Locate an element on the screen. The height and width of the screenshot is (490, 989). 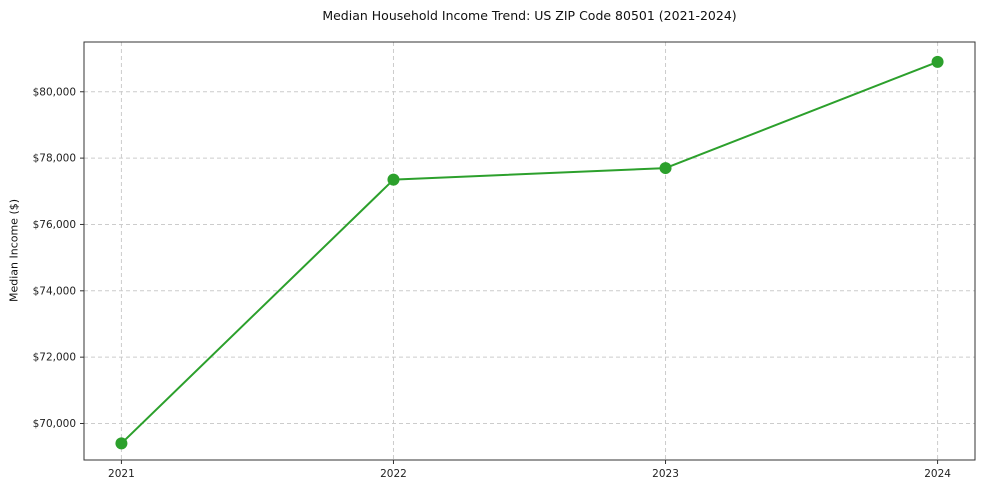
svg-text: $70,000 is located at coordinates (54, 424).